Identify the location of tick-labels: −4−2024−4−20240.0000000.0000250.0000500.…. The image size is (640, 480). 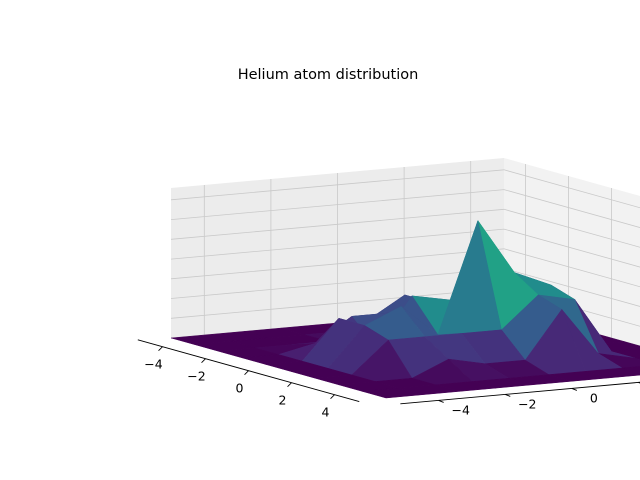
(371, 388).